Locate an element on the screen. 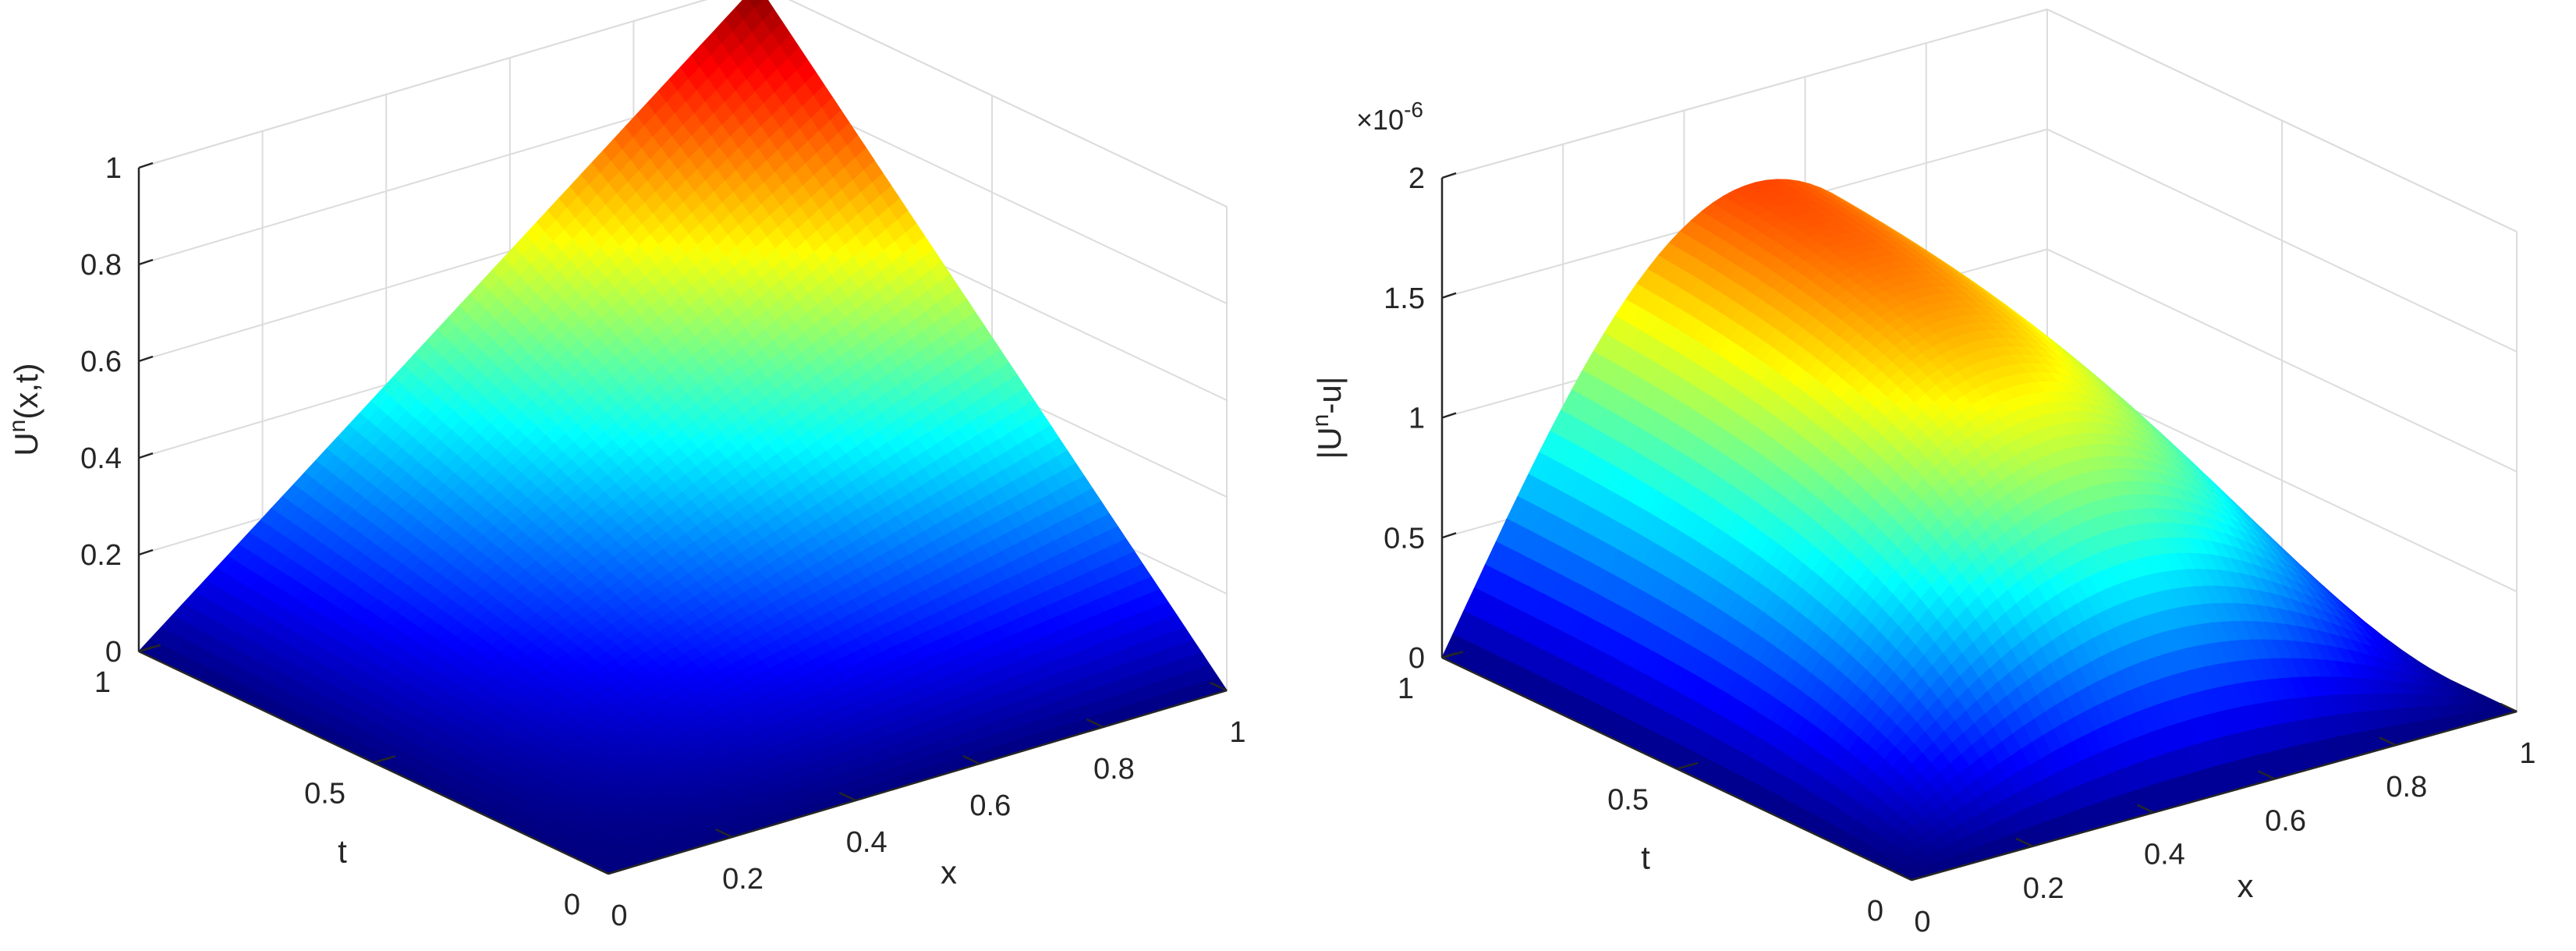 The image size is (2576, 951). z-tick-label: 1 is located at coordinates (113, 168).